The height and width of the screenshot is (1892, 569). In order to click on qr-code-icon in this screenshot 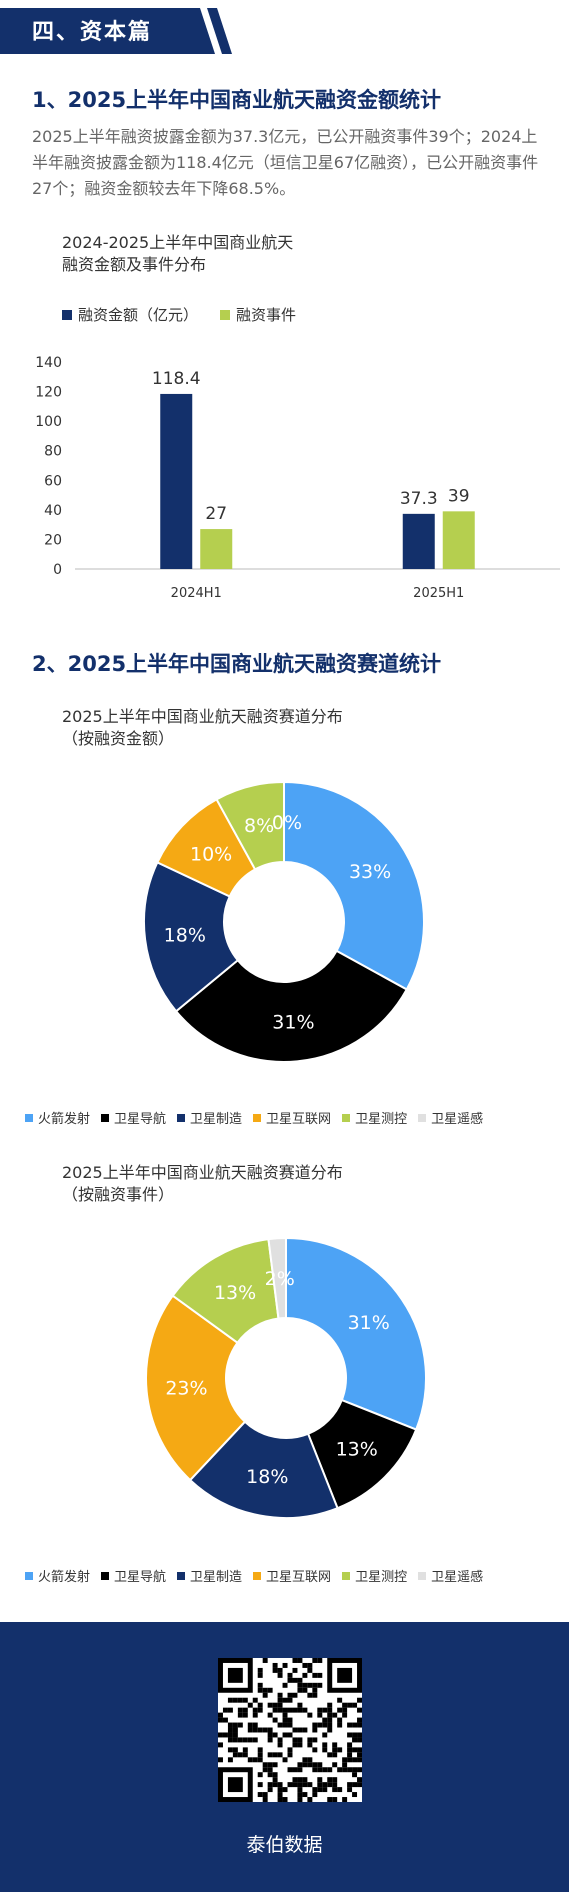, I will do `click(290, 1730)`.